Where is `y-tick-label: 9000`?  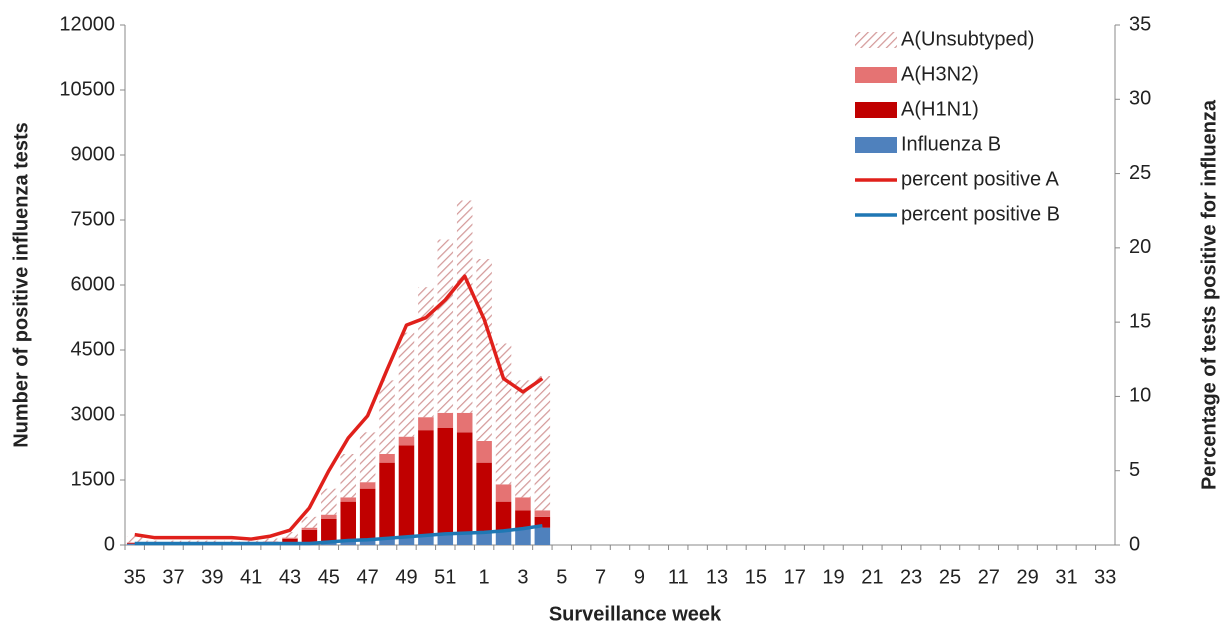 y-tick-label: 9000 is located at coordinates (93, 154).